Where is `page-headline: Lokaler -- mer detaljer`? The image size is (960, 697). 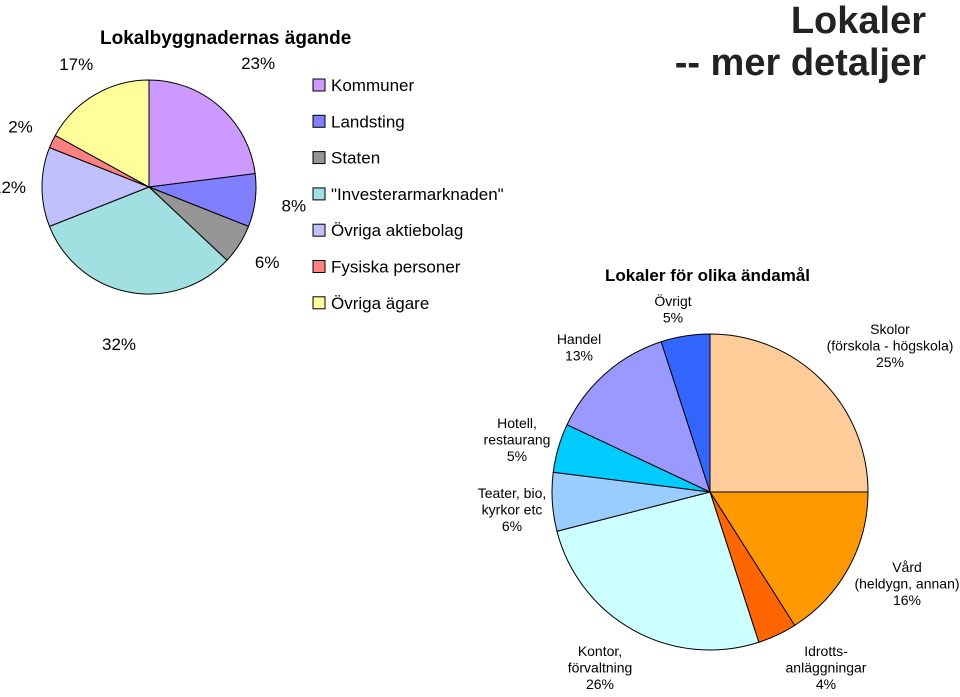 page-headline: Lokaler -- mer detaljer is located at coordinates (800, 42).